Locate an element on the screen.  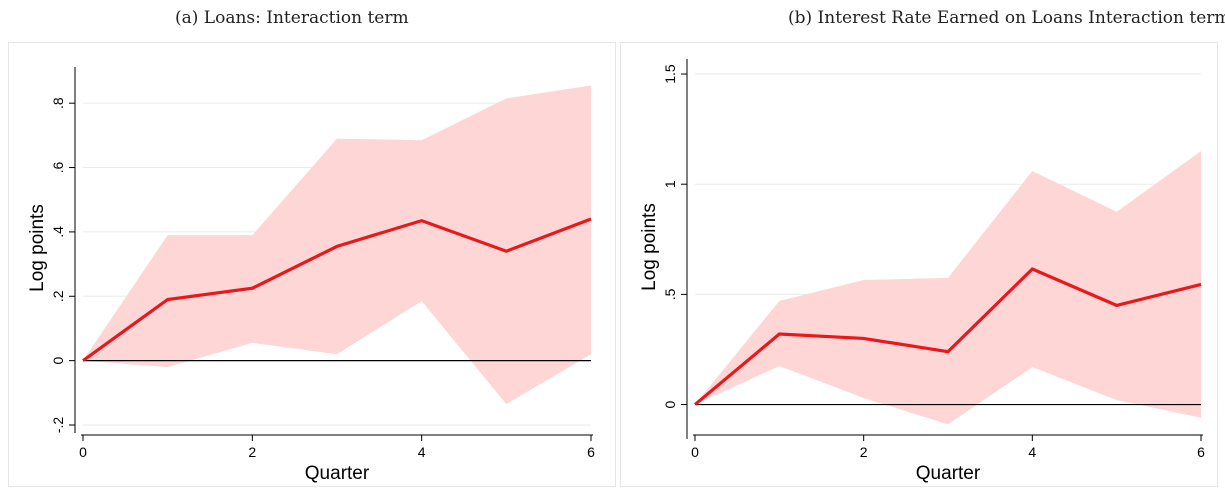
panel-a-title: (a) Loans: Interaction term is located at coordinates (292, 18).